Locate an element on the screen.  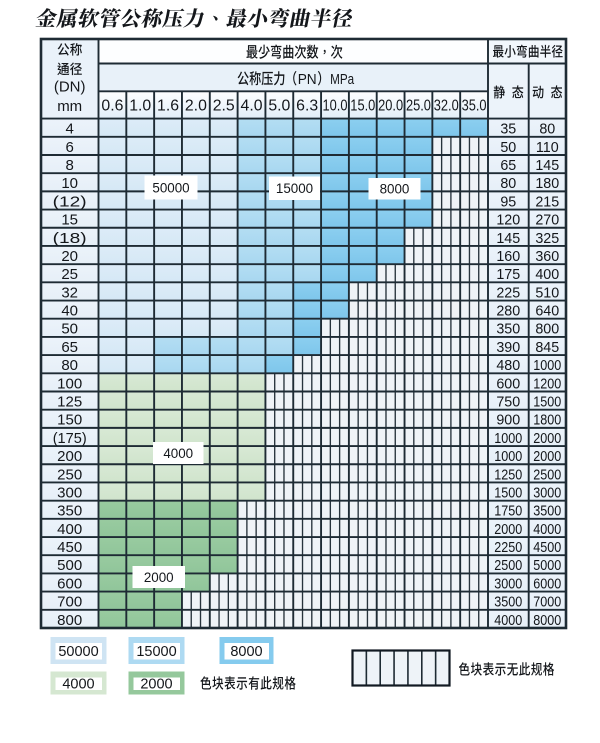
svg-text: 480 is located at coordinates (508, 366).